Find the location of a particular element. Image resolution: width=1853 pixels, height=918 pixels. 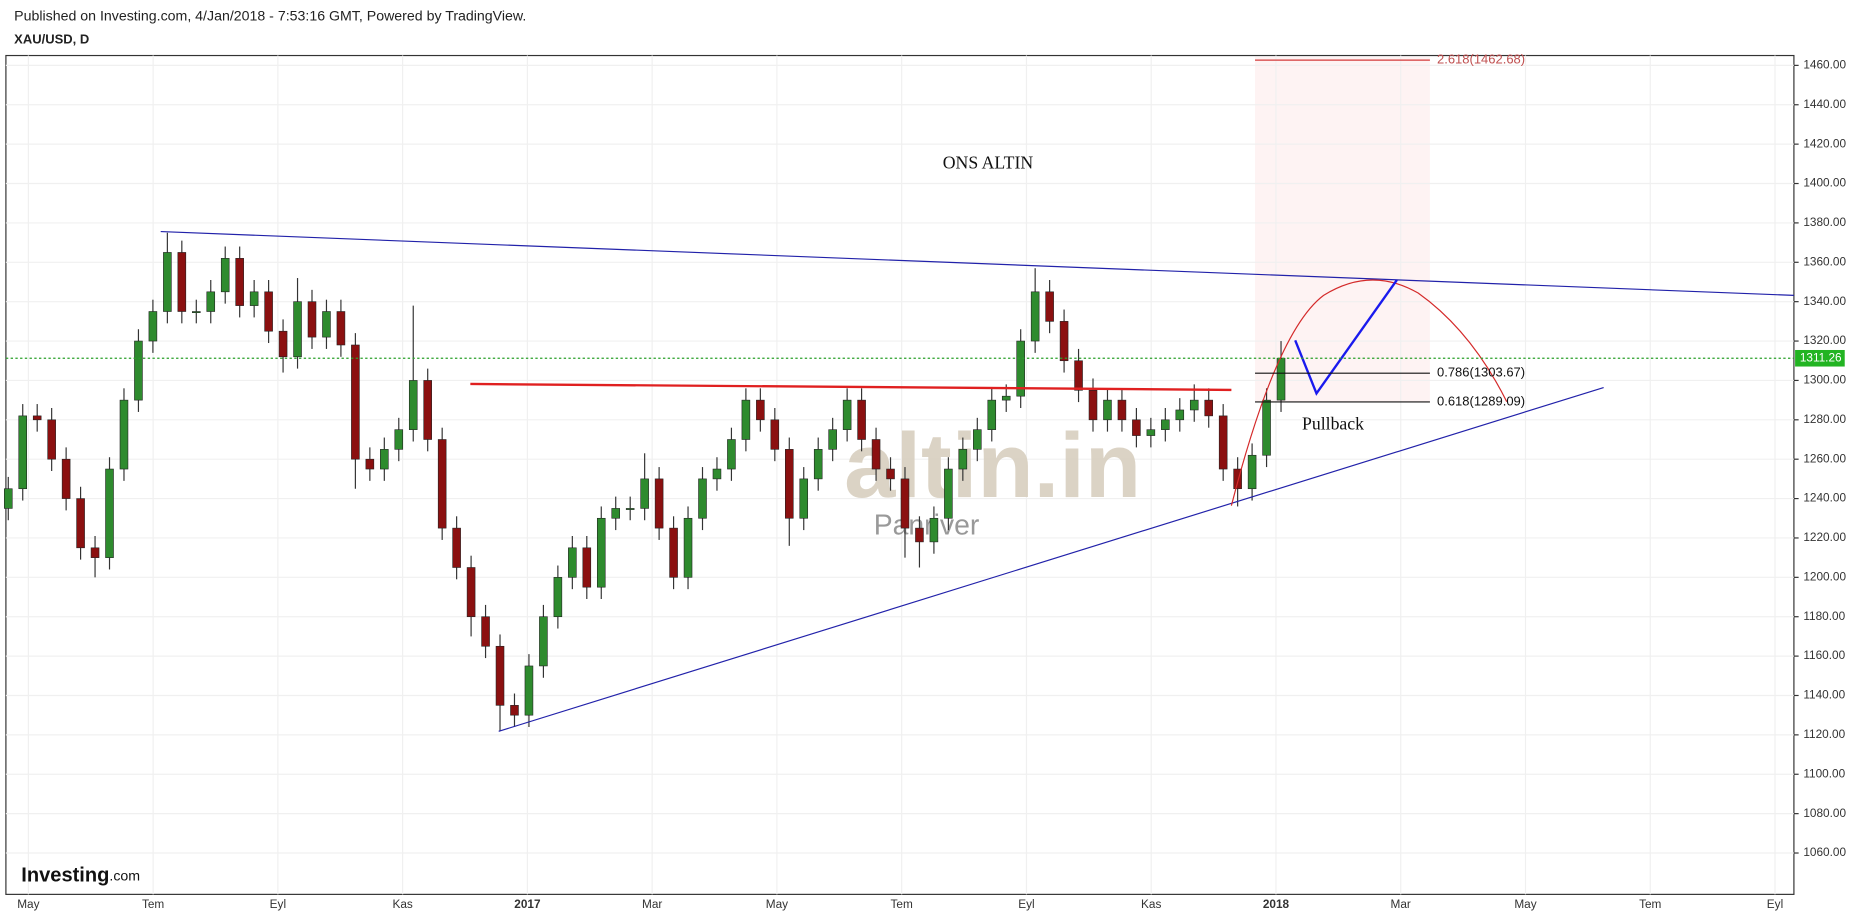

fib-label: 2.618(1462.68) is located at coordinates (1481, 59).